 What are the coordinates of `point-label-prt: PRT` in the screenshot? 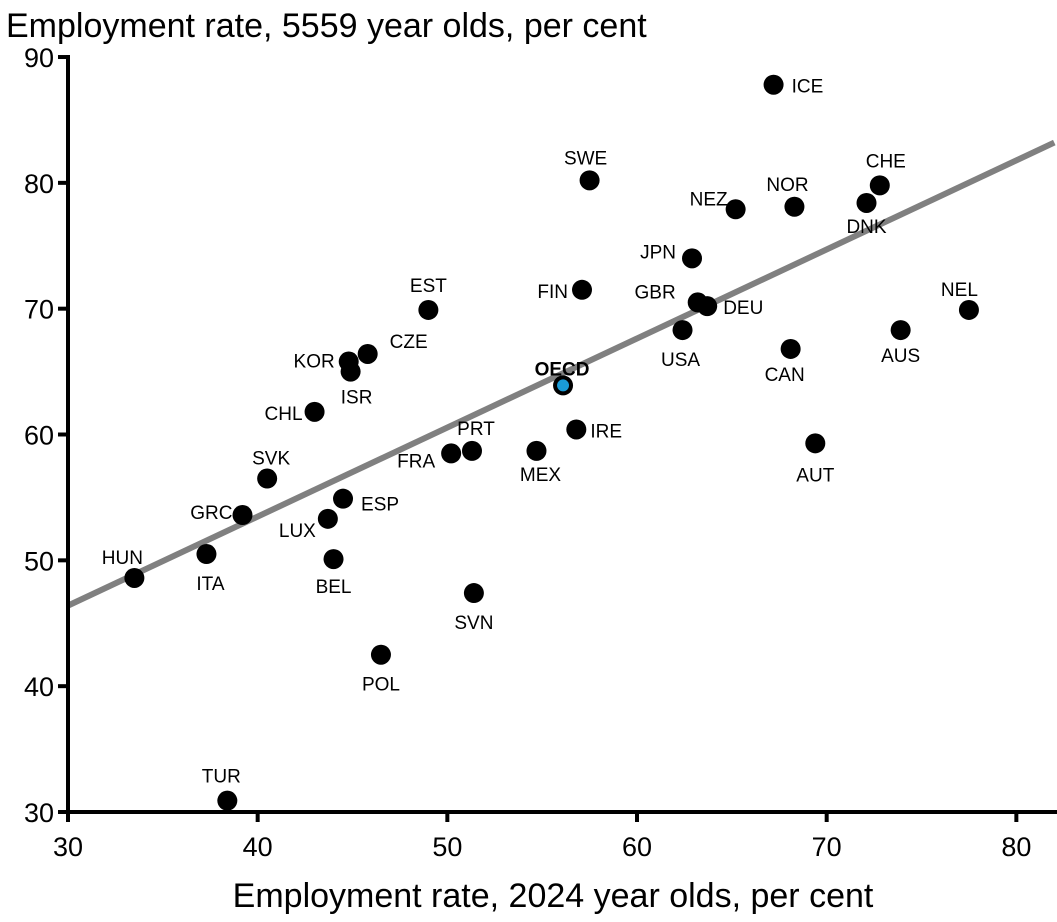 It's located at (476, 429).